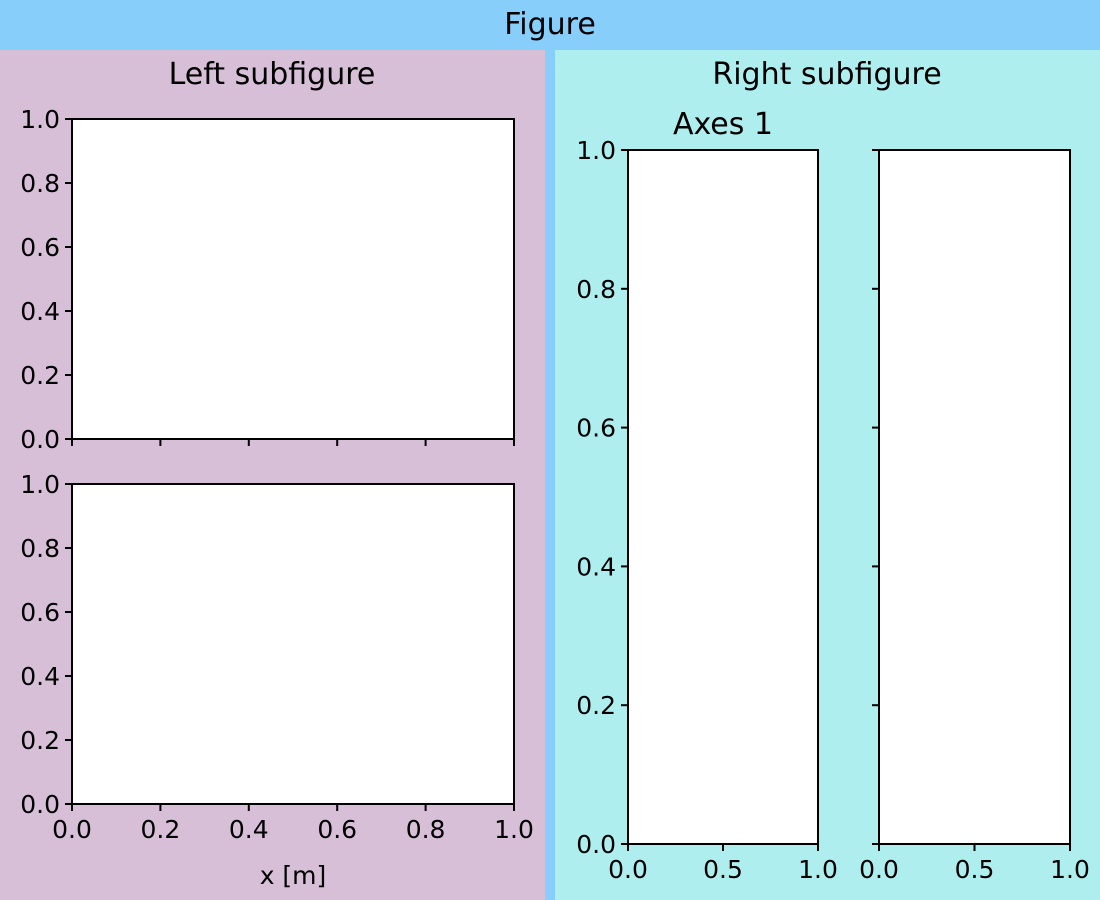  Describe the element at coordinates (550, 24) in the screenshot. I see `figure-title: Figure` at that location.